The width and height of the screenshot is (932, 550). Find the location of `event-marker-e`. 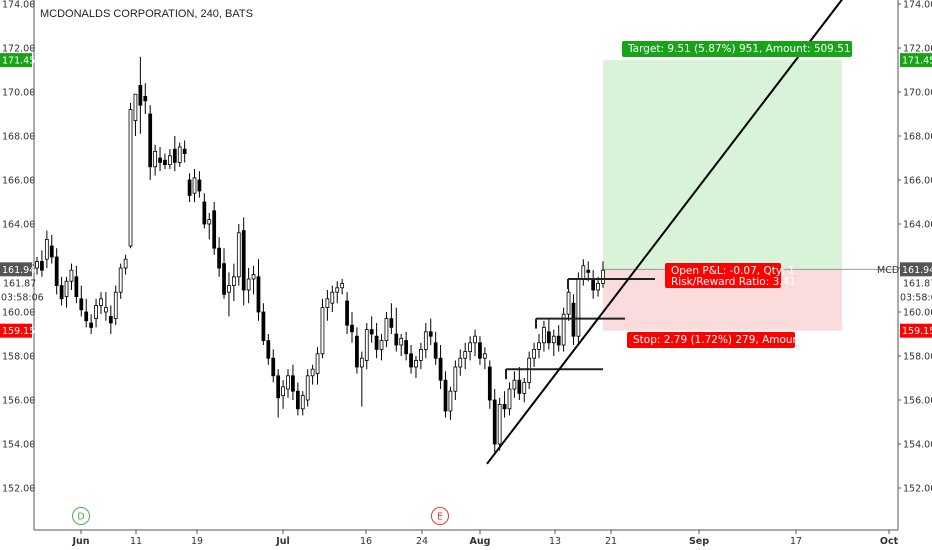

event-marker-e is located at coordinates (440, 516).